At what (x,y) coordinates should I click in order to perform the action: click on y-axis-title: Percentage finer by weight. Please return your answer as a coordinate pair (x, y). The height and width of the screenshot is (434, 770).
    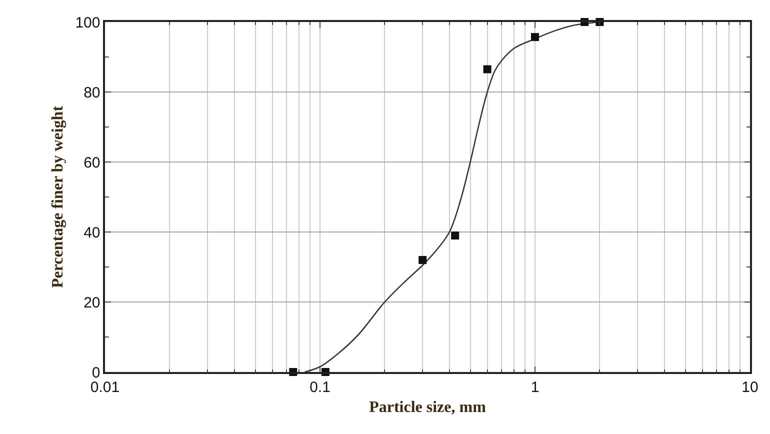
    Looking at the image, I should click on (58, 196).